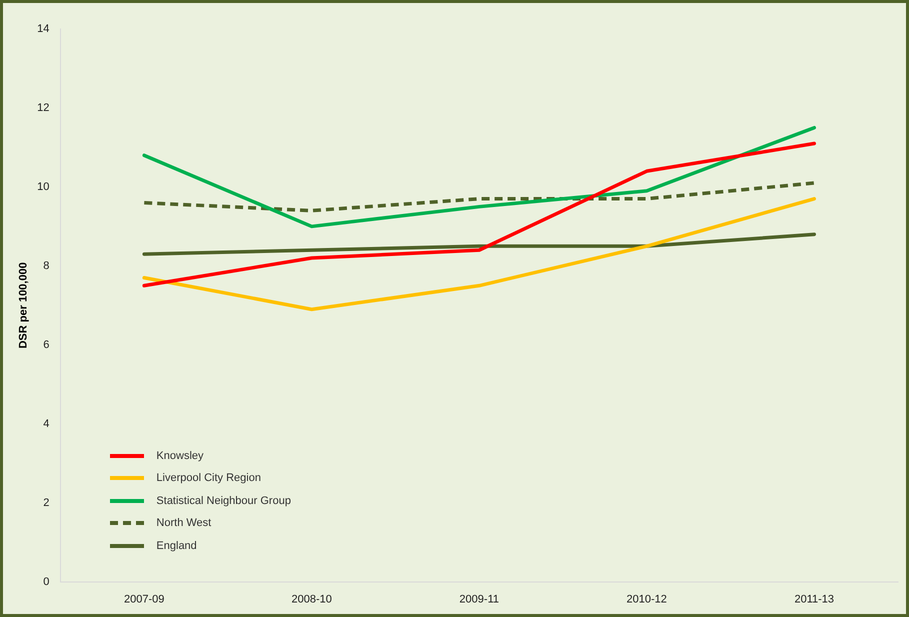  Describe the element at coordinates (479, 196) in the screenshot. I see `line-series` at that location.